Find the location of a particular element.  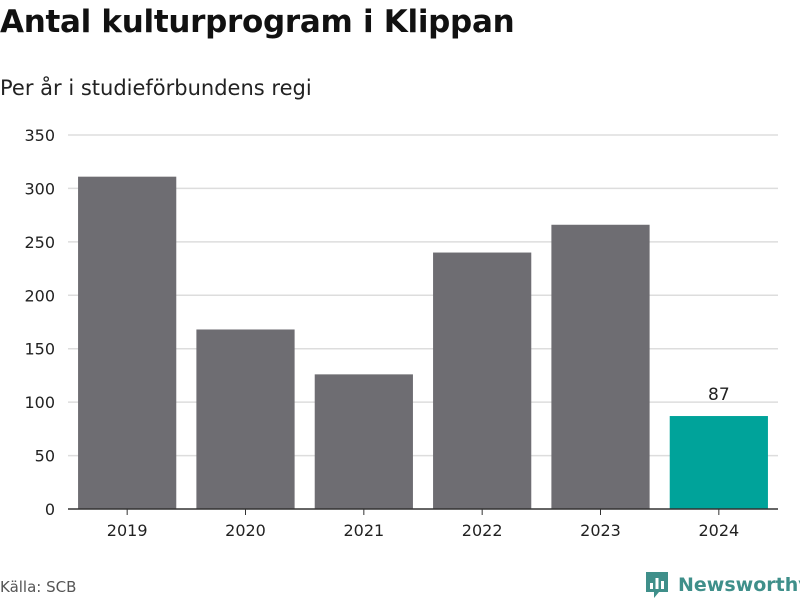

y-tick-label-100: 100 is located at coordinates (39, 402).